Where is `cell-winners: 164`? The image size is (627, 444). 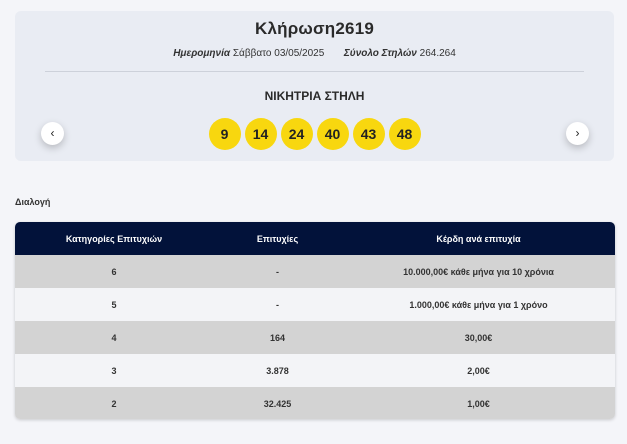
cell-winners: 164 is located at coordinates (277, 337).